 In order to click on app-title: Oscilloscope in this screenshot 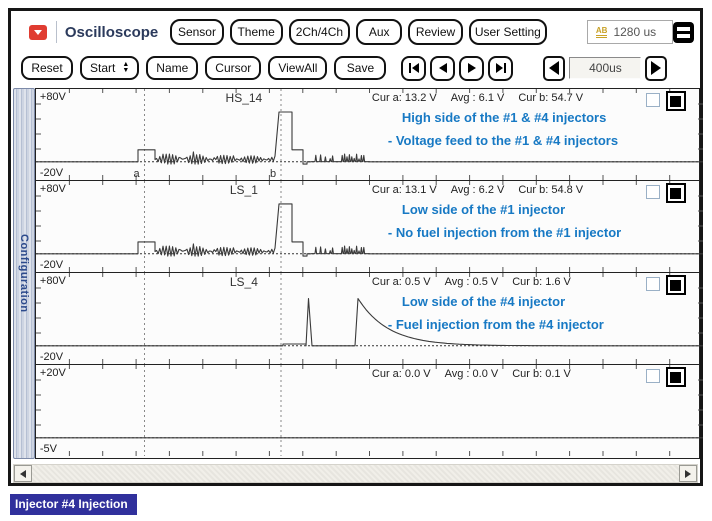, I will do `click(111, 32)`.